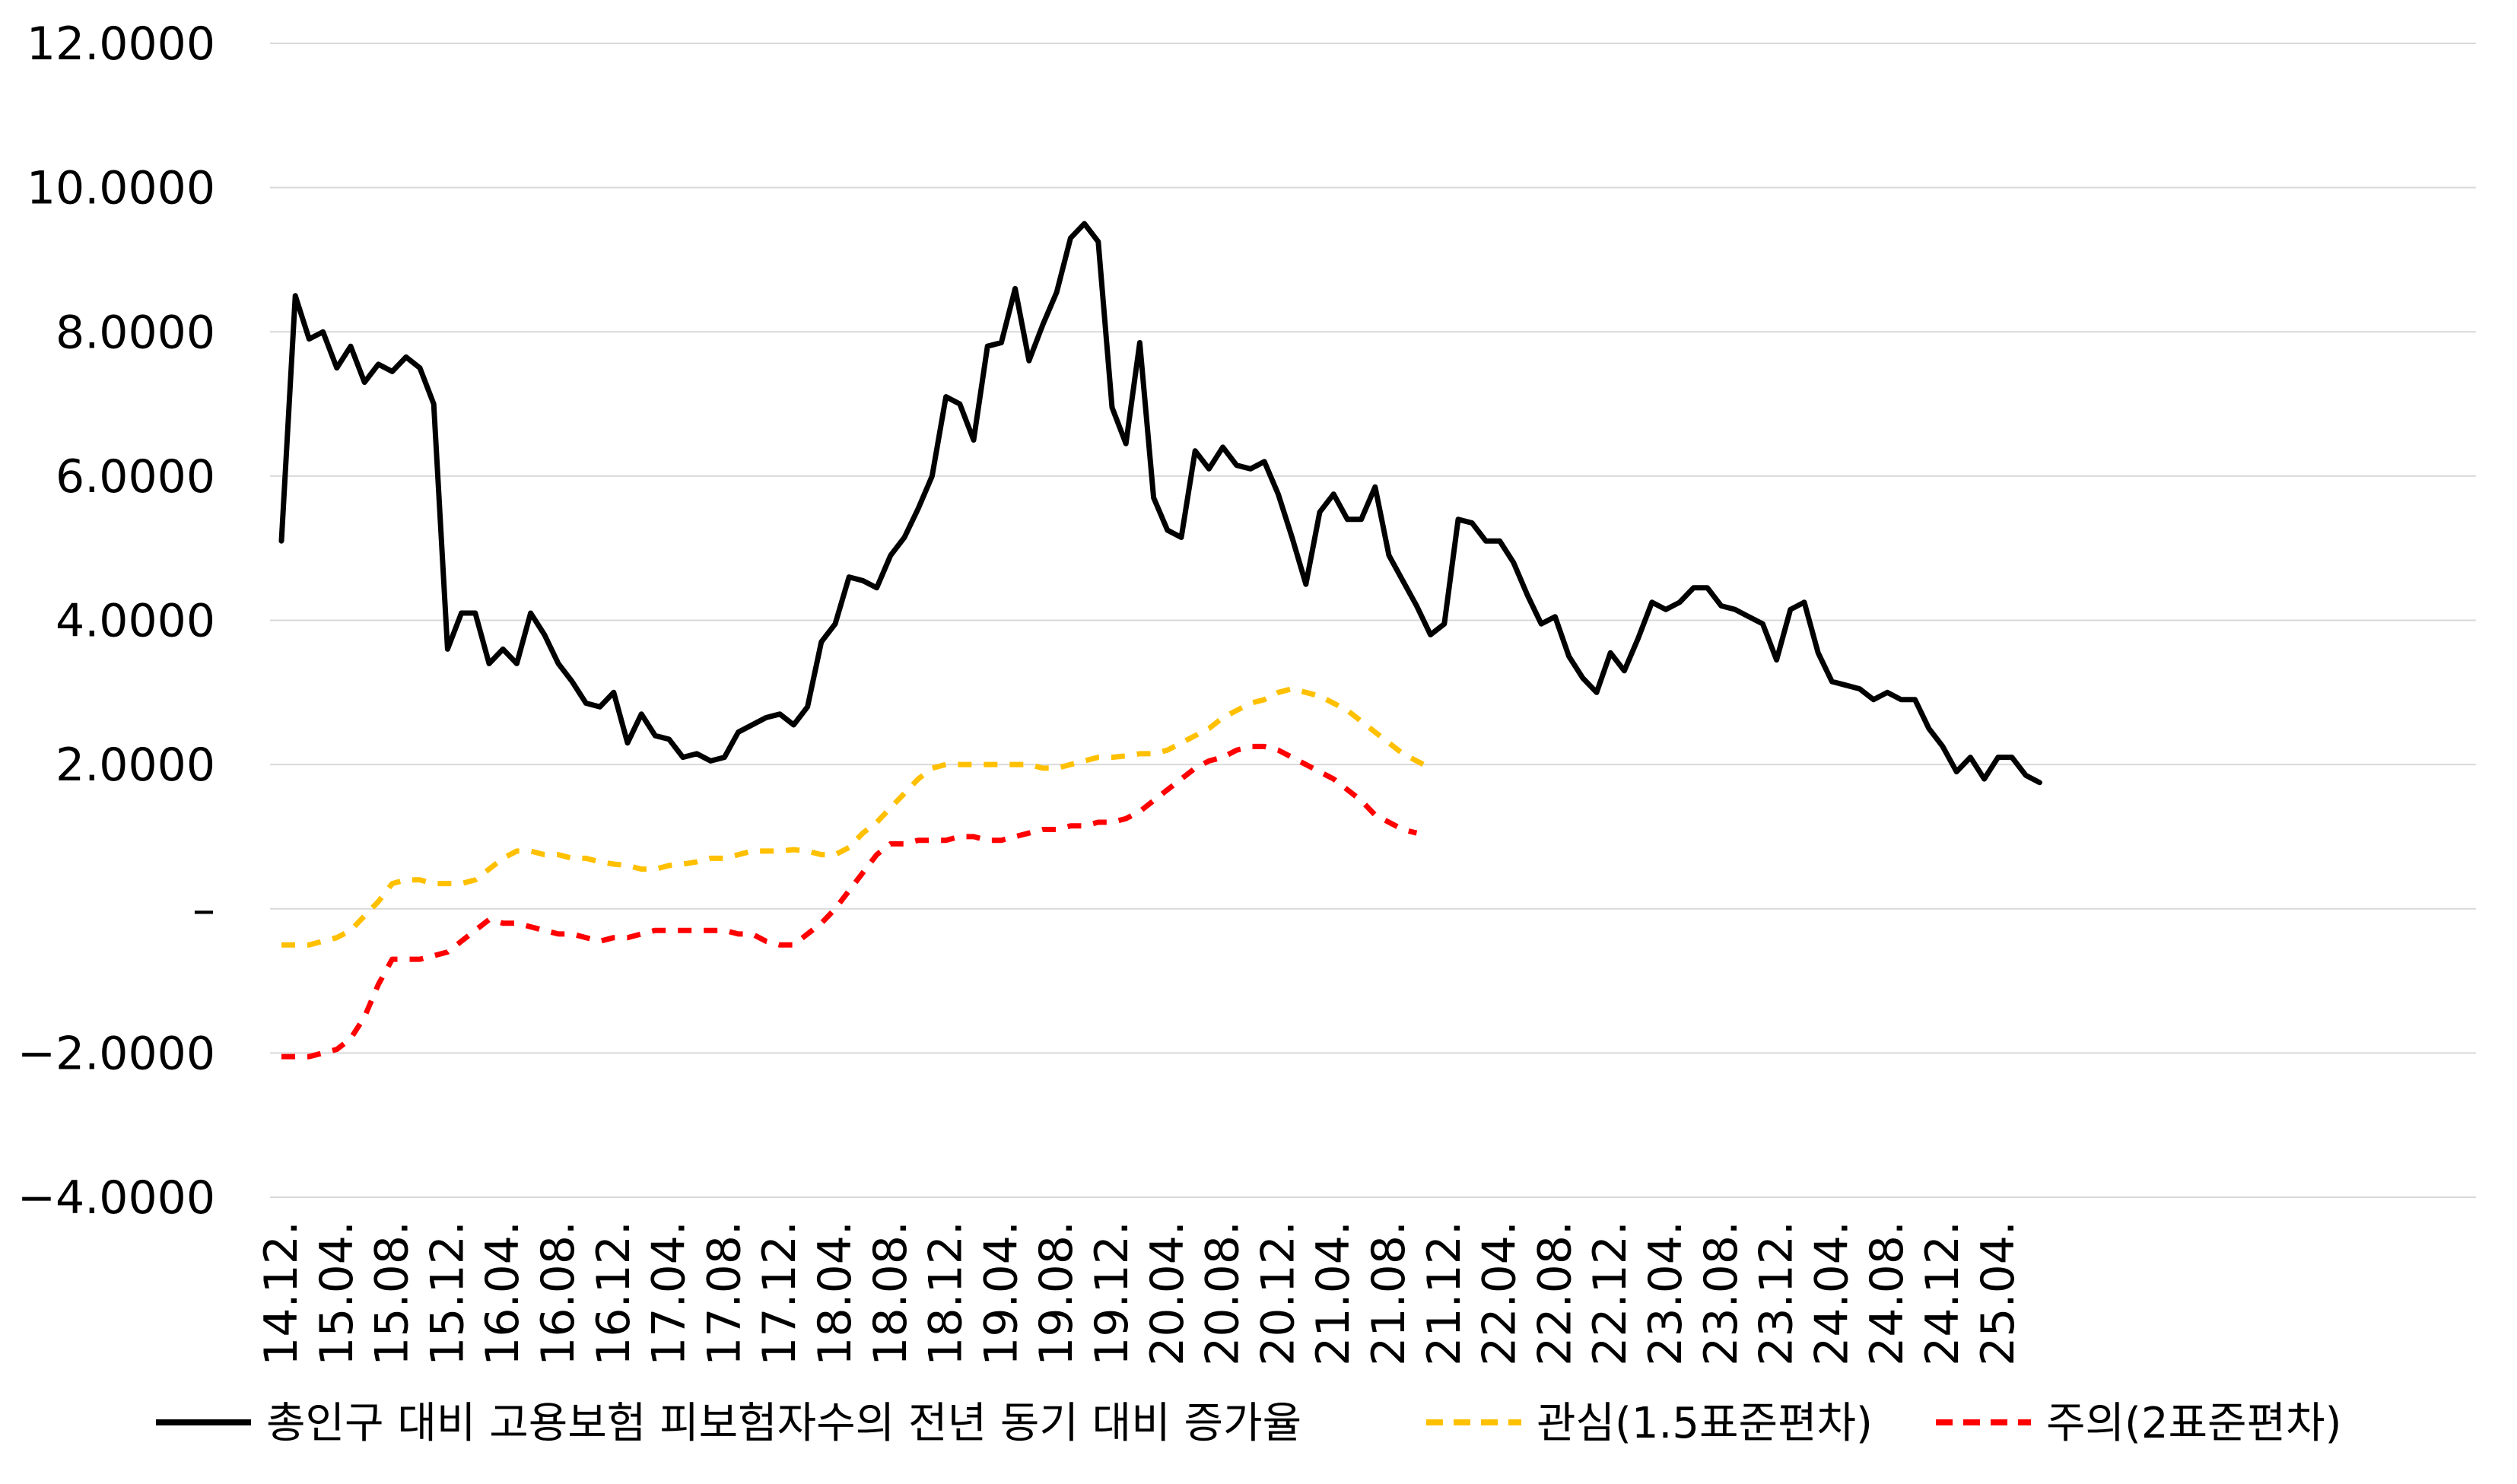  I want to click on y-tick-label: 4.0000, so click(135, 621).